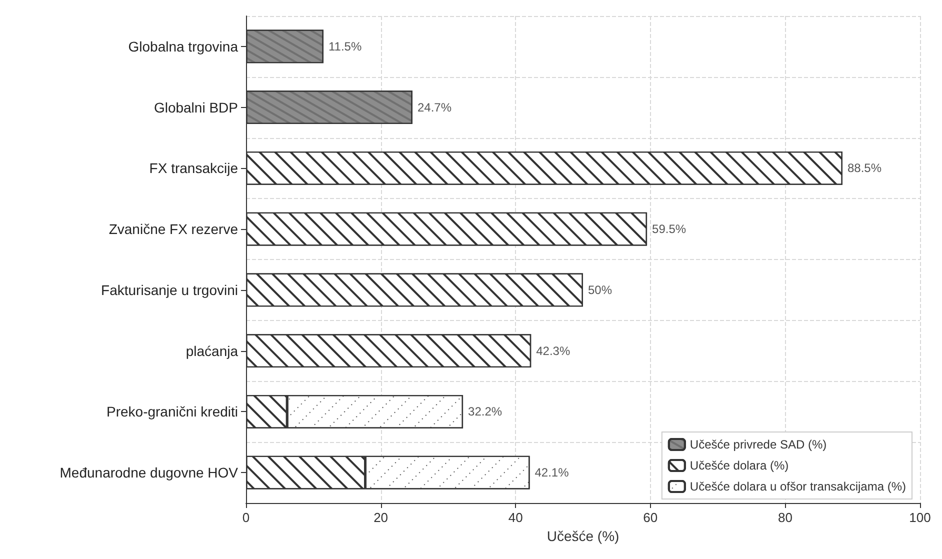 This screenshot has height=559, width=942. What do you see at coordinates (515, 517) in the screenshot?
I see `x-tick-label: 40` at bounding box center [515, 517].